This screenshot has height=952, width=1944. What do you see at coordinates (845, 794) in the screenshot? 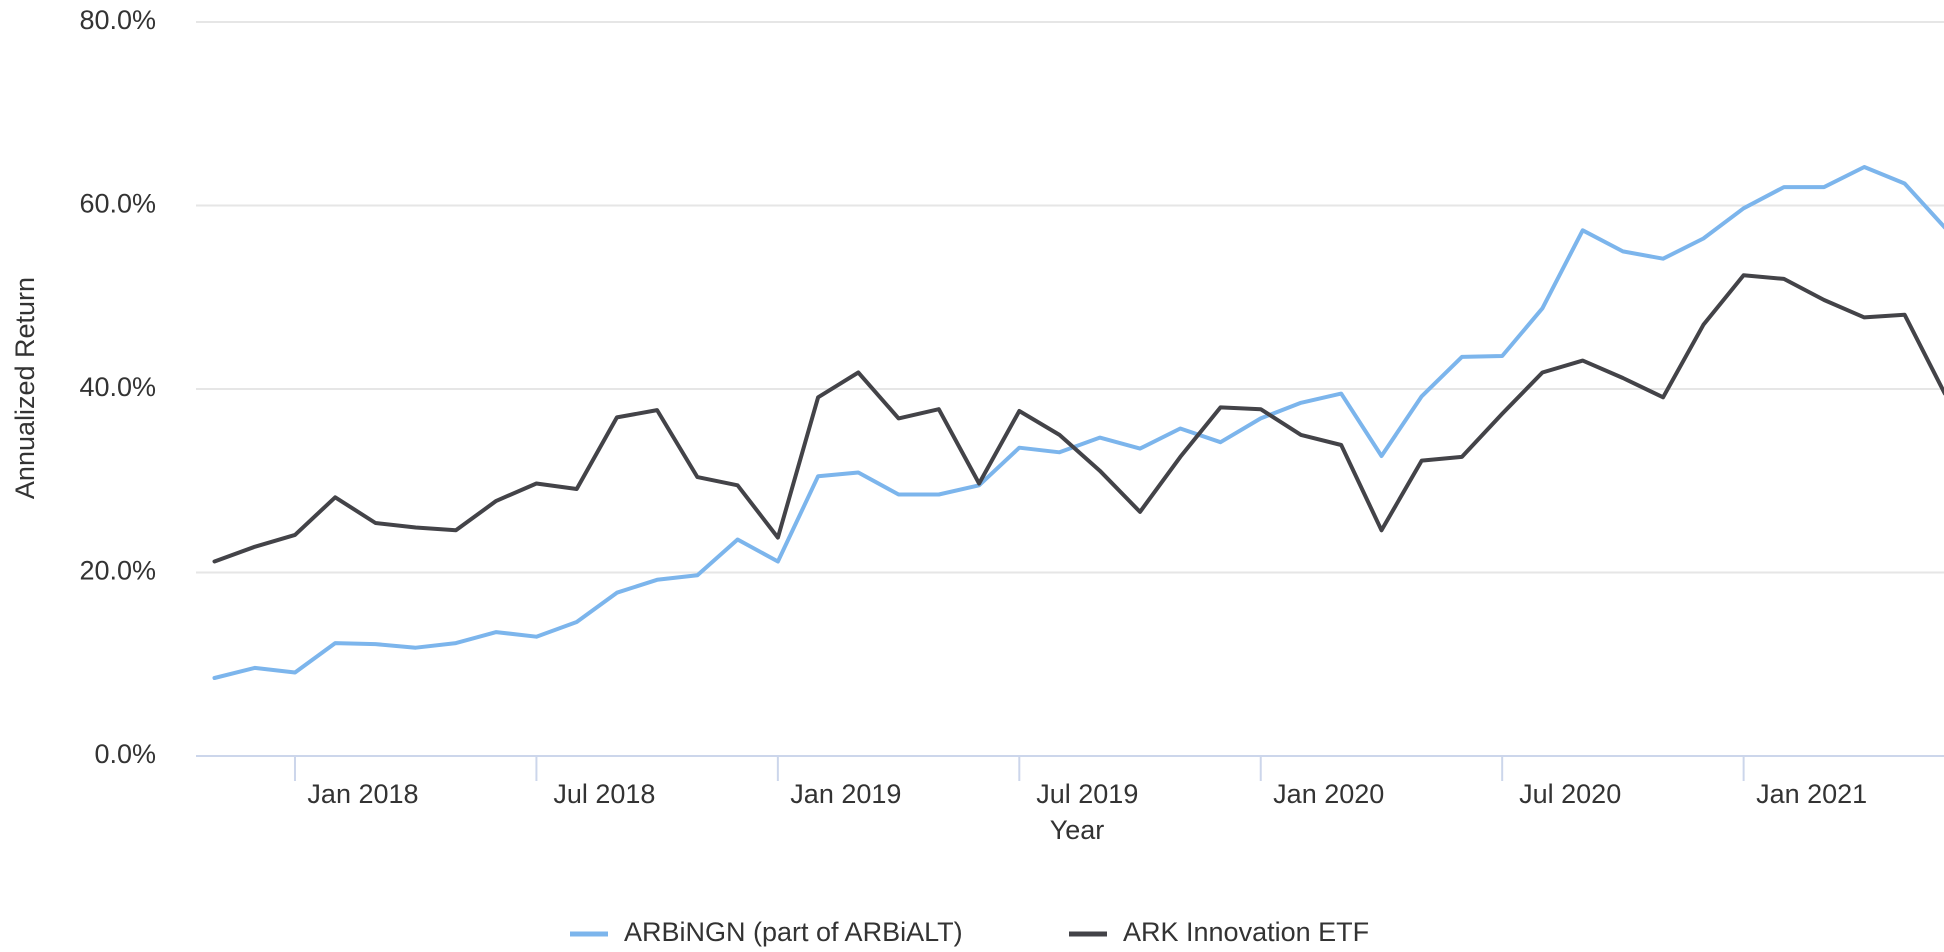
I see `x-tick-label: Jan 2019` at bounding box center [845, 794].